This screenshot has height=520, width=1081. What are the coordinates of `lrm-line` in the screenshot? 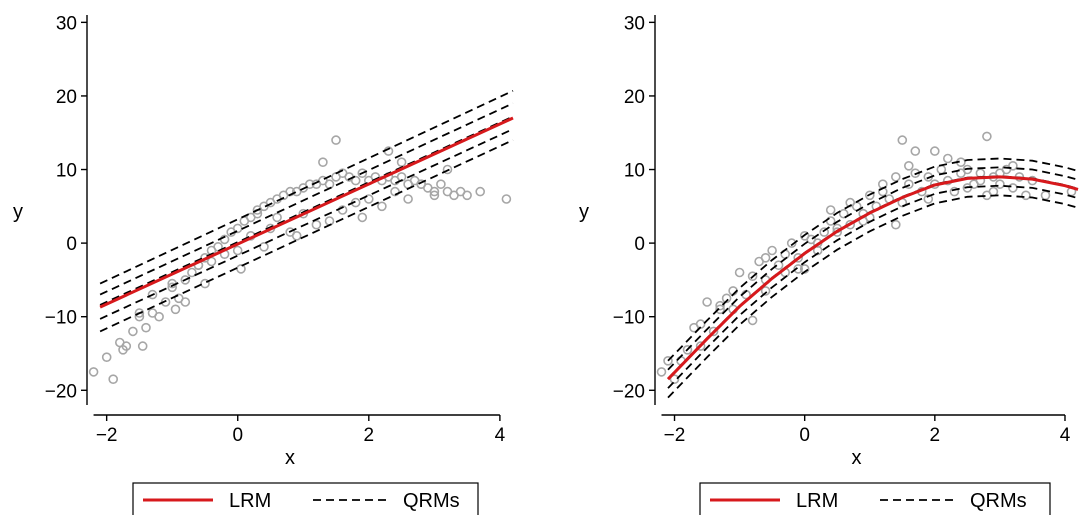 It's located at (306, 212).